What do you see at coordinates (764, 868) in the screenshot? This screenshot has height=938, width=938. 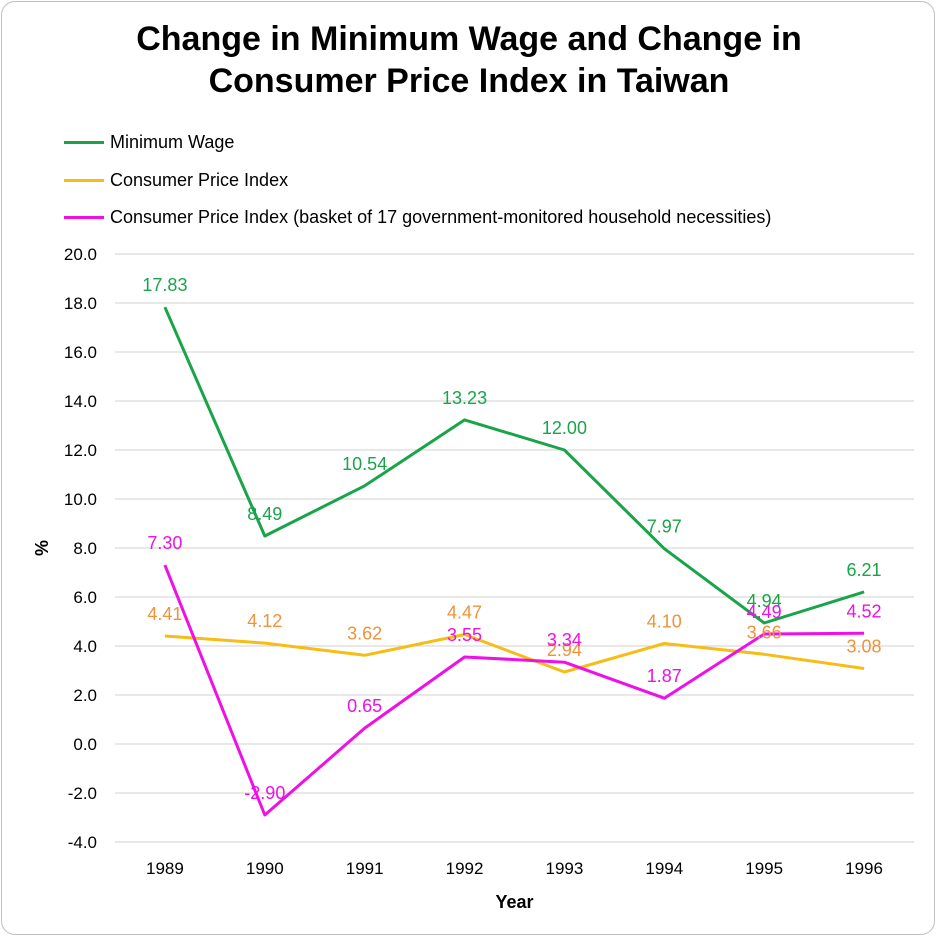 I see `x-tick-label: 1995` at bounding box center [764, 868].